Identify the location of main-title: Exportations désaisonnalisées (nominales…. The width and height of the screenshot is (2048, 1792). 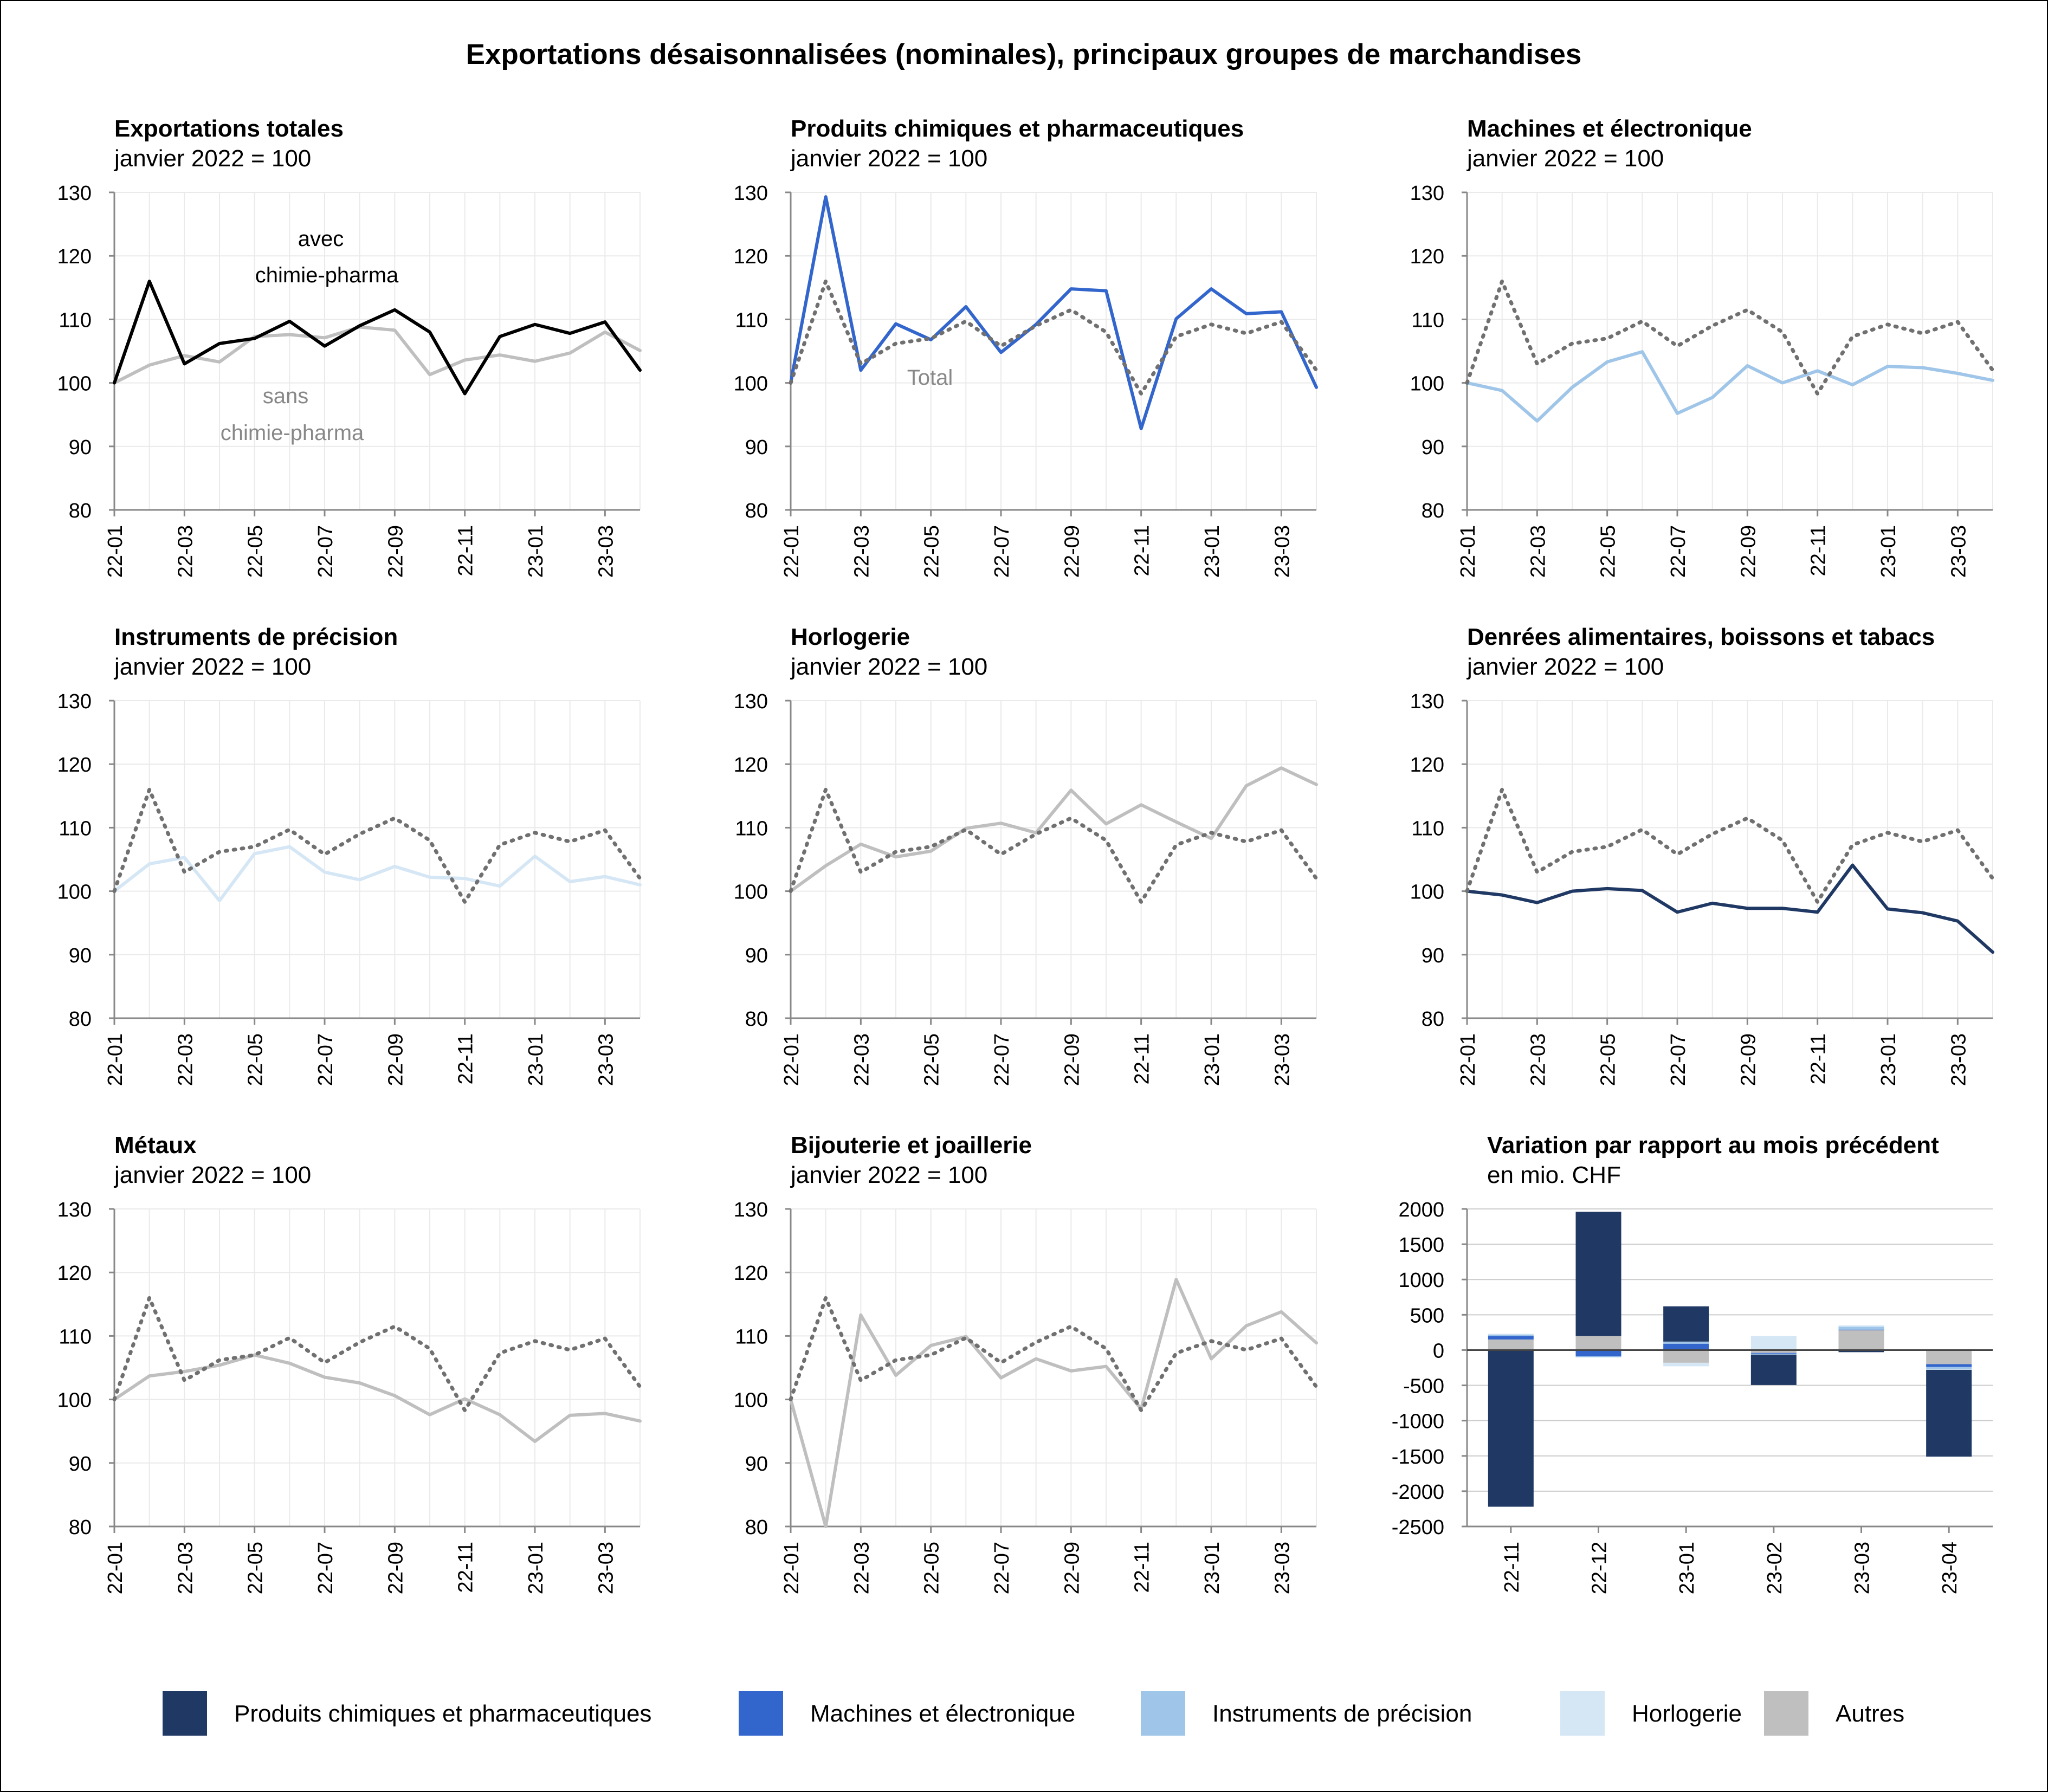
(1024, 54).